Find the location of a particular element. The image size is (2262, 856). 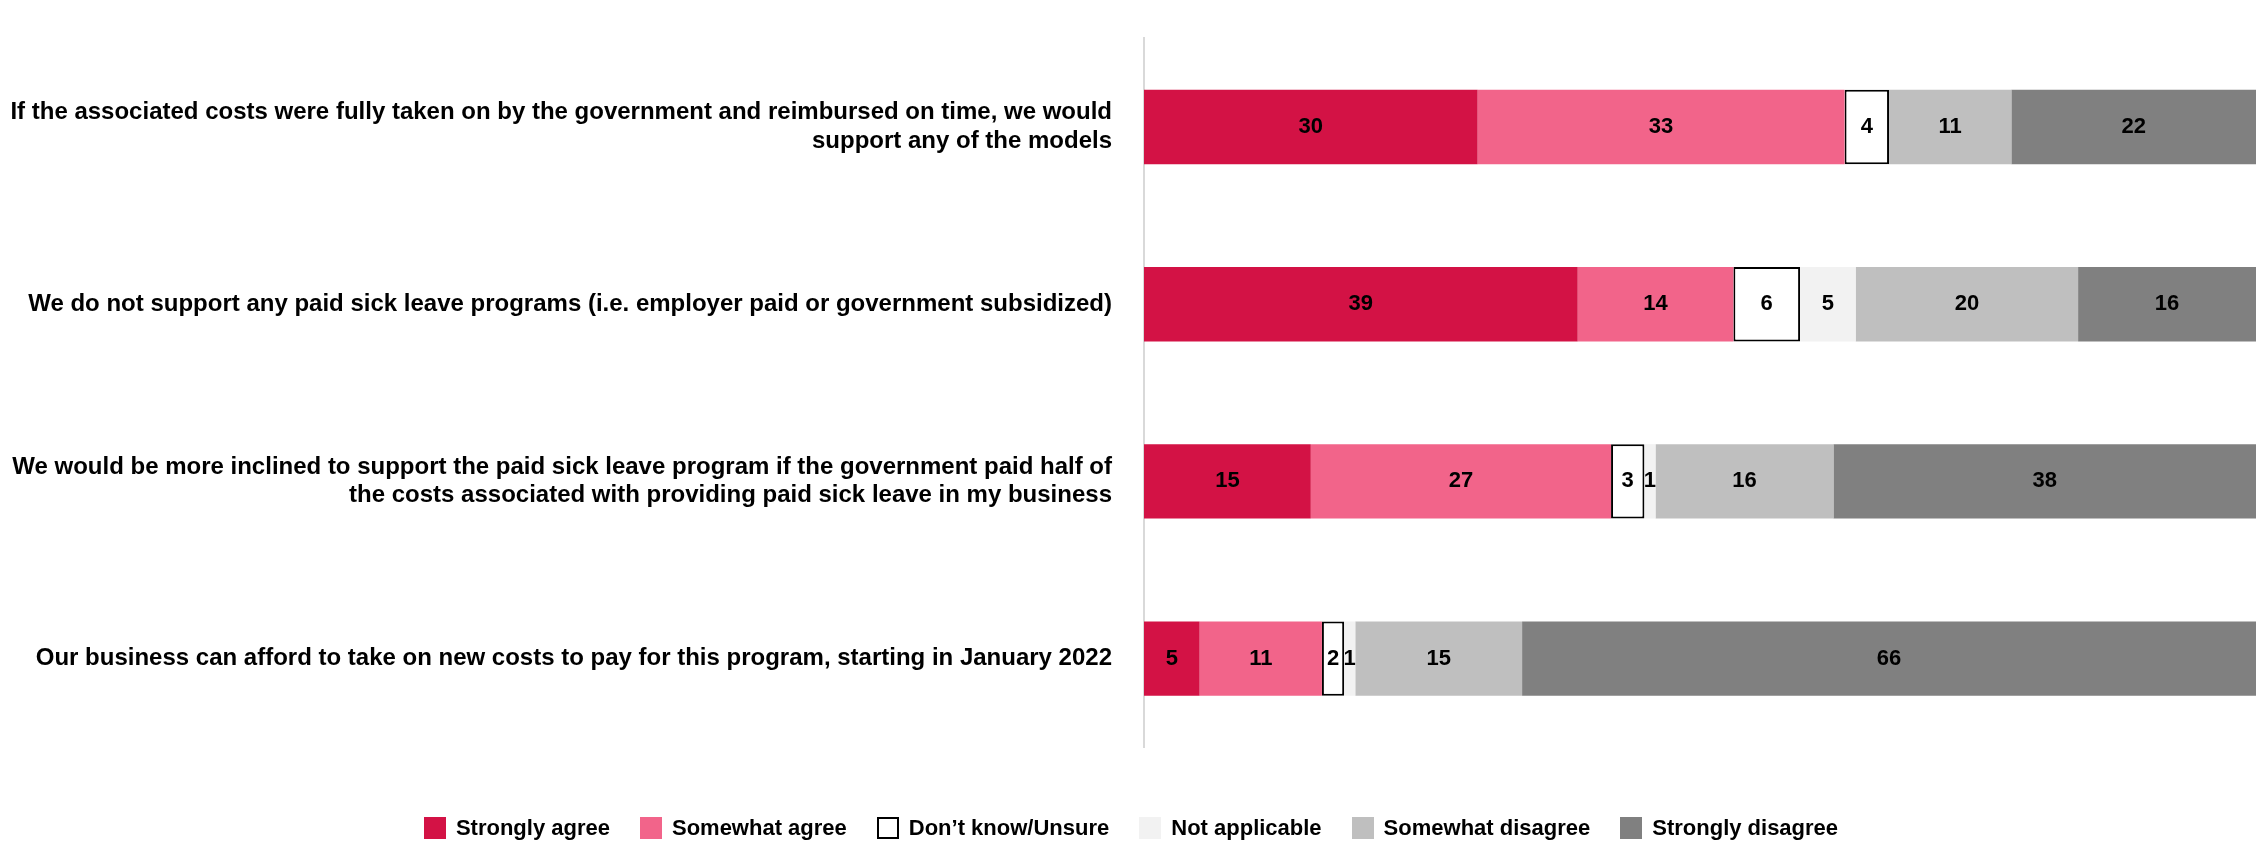

data-label: 39 is located at coordinates (1361, 303).